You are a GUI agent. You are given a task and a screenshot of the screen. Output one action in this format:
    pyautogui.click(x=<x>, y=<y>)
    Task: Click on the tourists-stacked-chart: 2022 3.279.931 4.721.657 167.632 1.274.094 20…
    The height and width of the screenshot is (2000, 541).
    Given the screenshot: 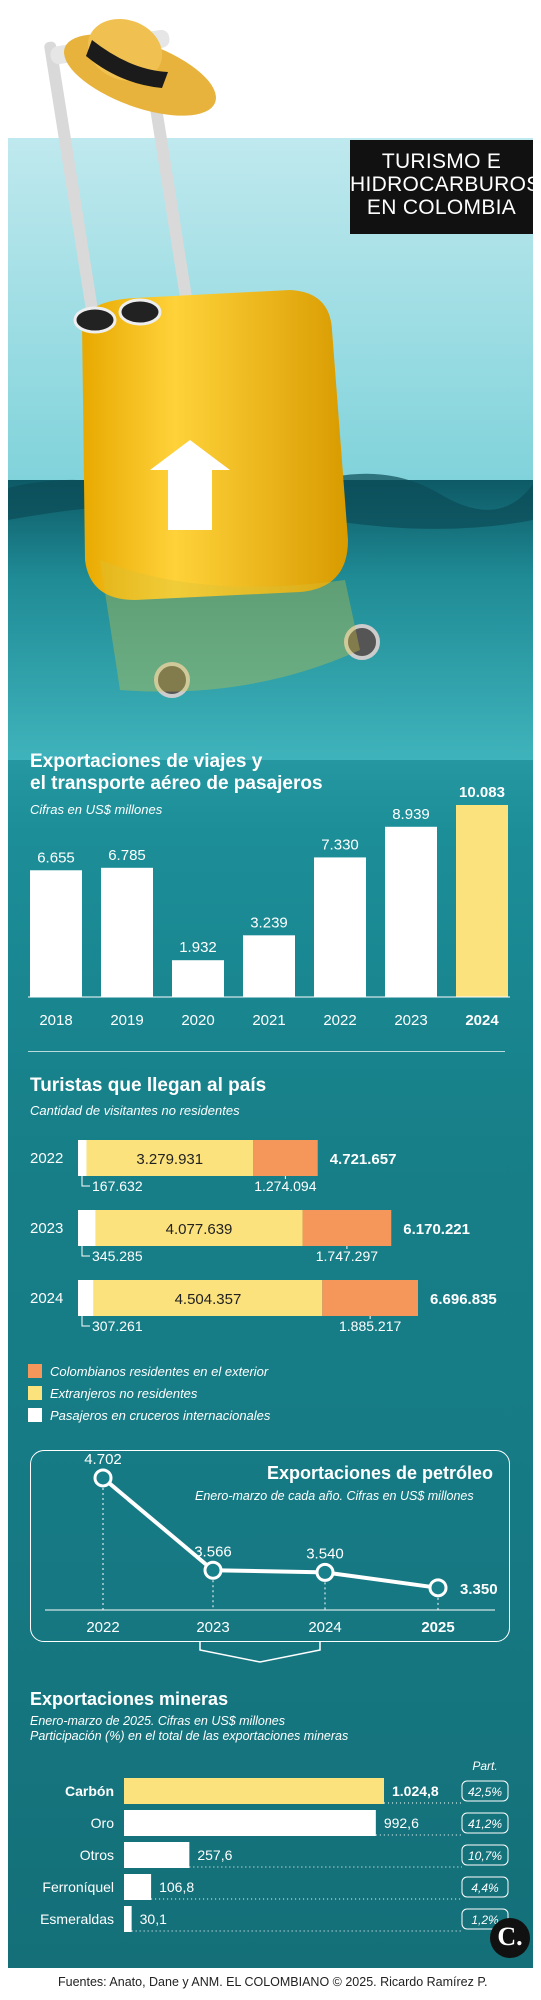 What is the action you would take?
    pyautogui.click(x=263, y=1237)
    